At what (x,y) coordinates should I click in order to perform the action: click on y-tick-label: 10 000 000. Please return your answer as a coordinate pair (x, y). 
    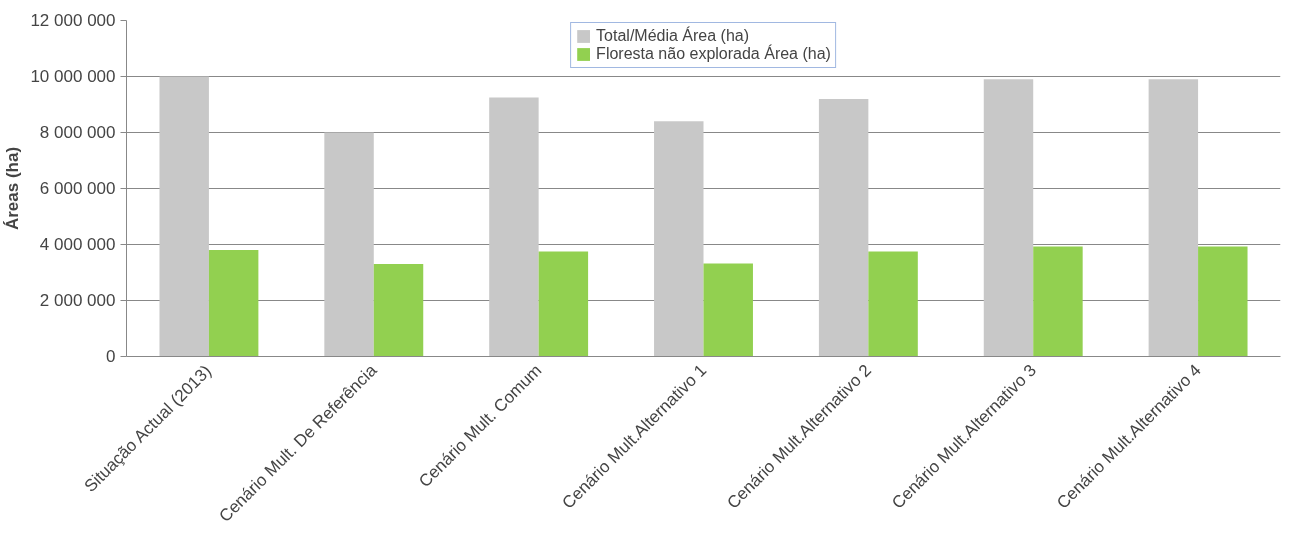
    Looking at the image, I should click on (73, 76).